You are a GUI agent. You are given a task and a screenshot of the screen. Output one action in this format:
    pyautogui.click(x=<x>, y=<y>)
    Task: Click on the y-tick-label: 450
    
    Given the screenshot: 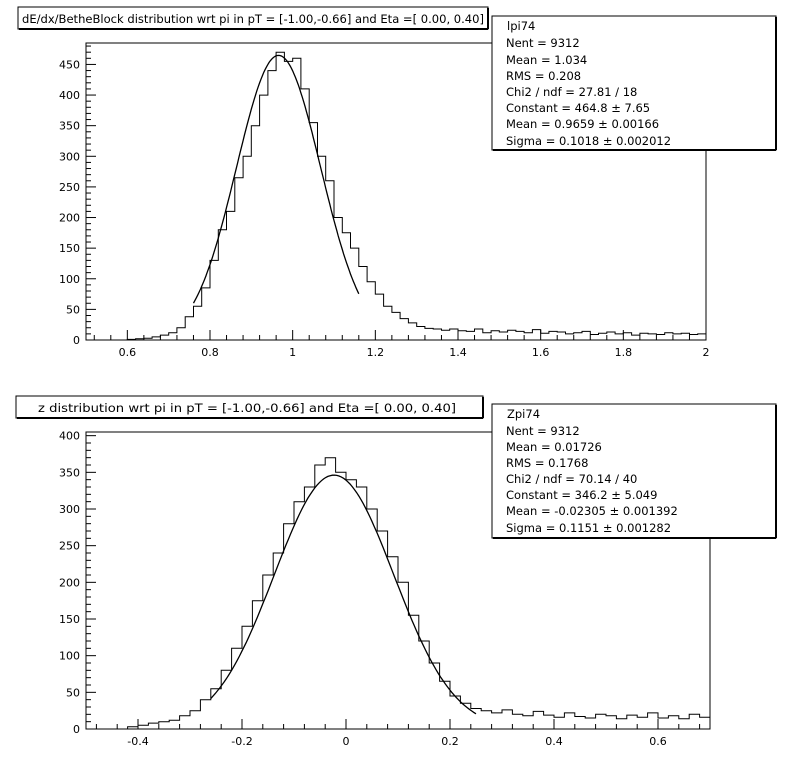 What is the action you would take?
    pyautogui.click(x=69, y=64)
    